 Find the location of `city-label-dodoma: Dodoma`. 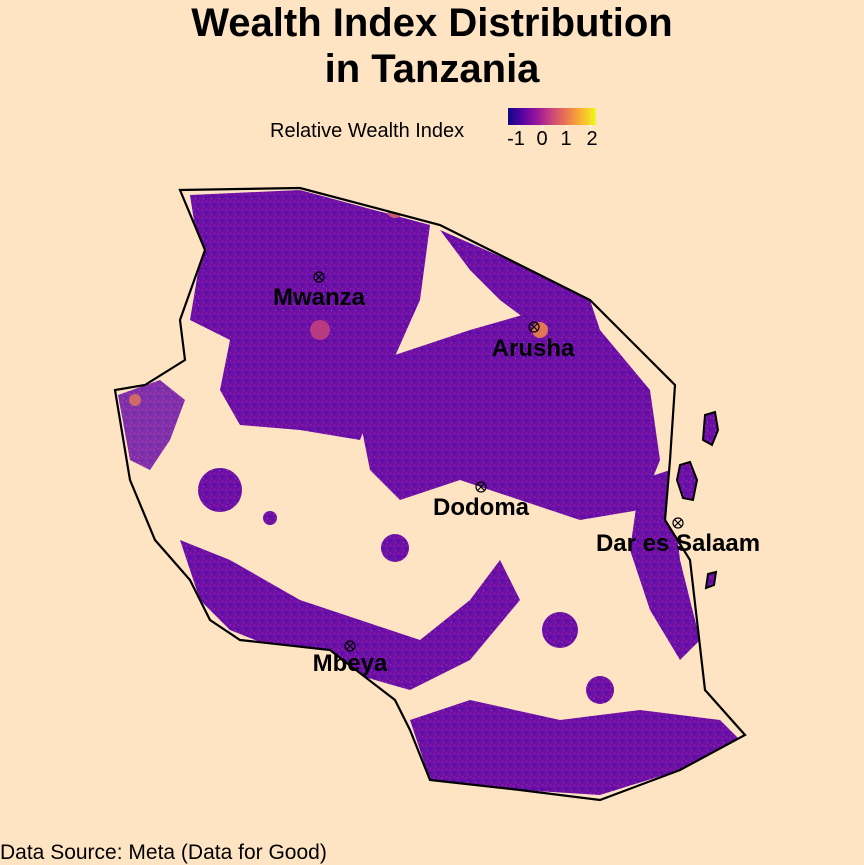

city-label-dodoma: Dodoma is located at coordinates (481, 507).